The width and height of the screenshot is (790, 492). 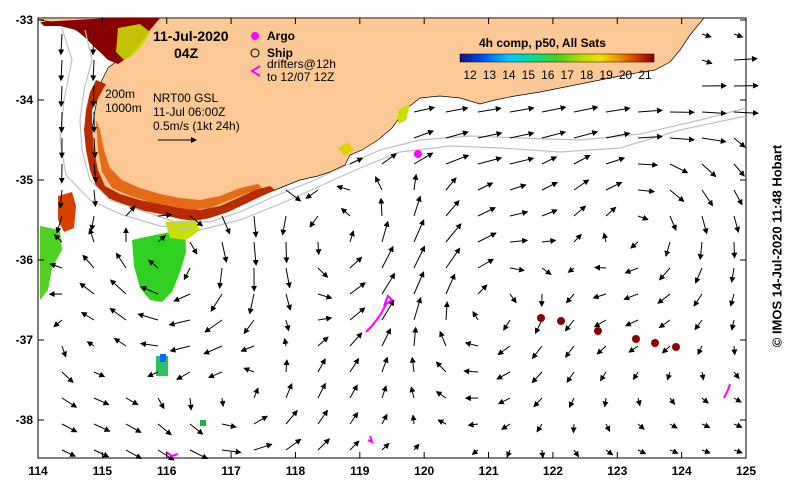 What do you see at coordinates (25, 340) in the screenshot?
I see `y-tick-label: -37` at bounding box center [25, 340].